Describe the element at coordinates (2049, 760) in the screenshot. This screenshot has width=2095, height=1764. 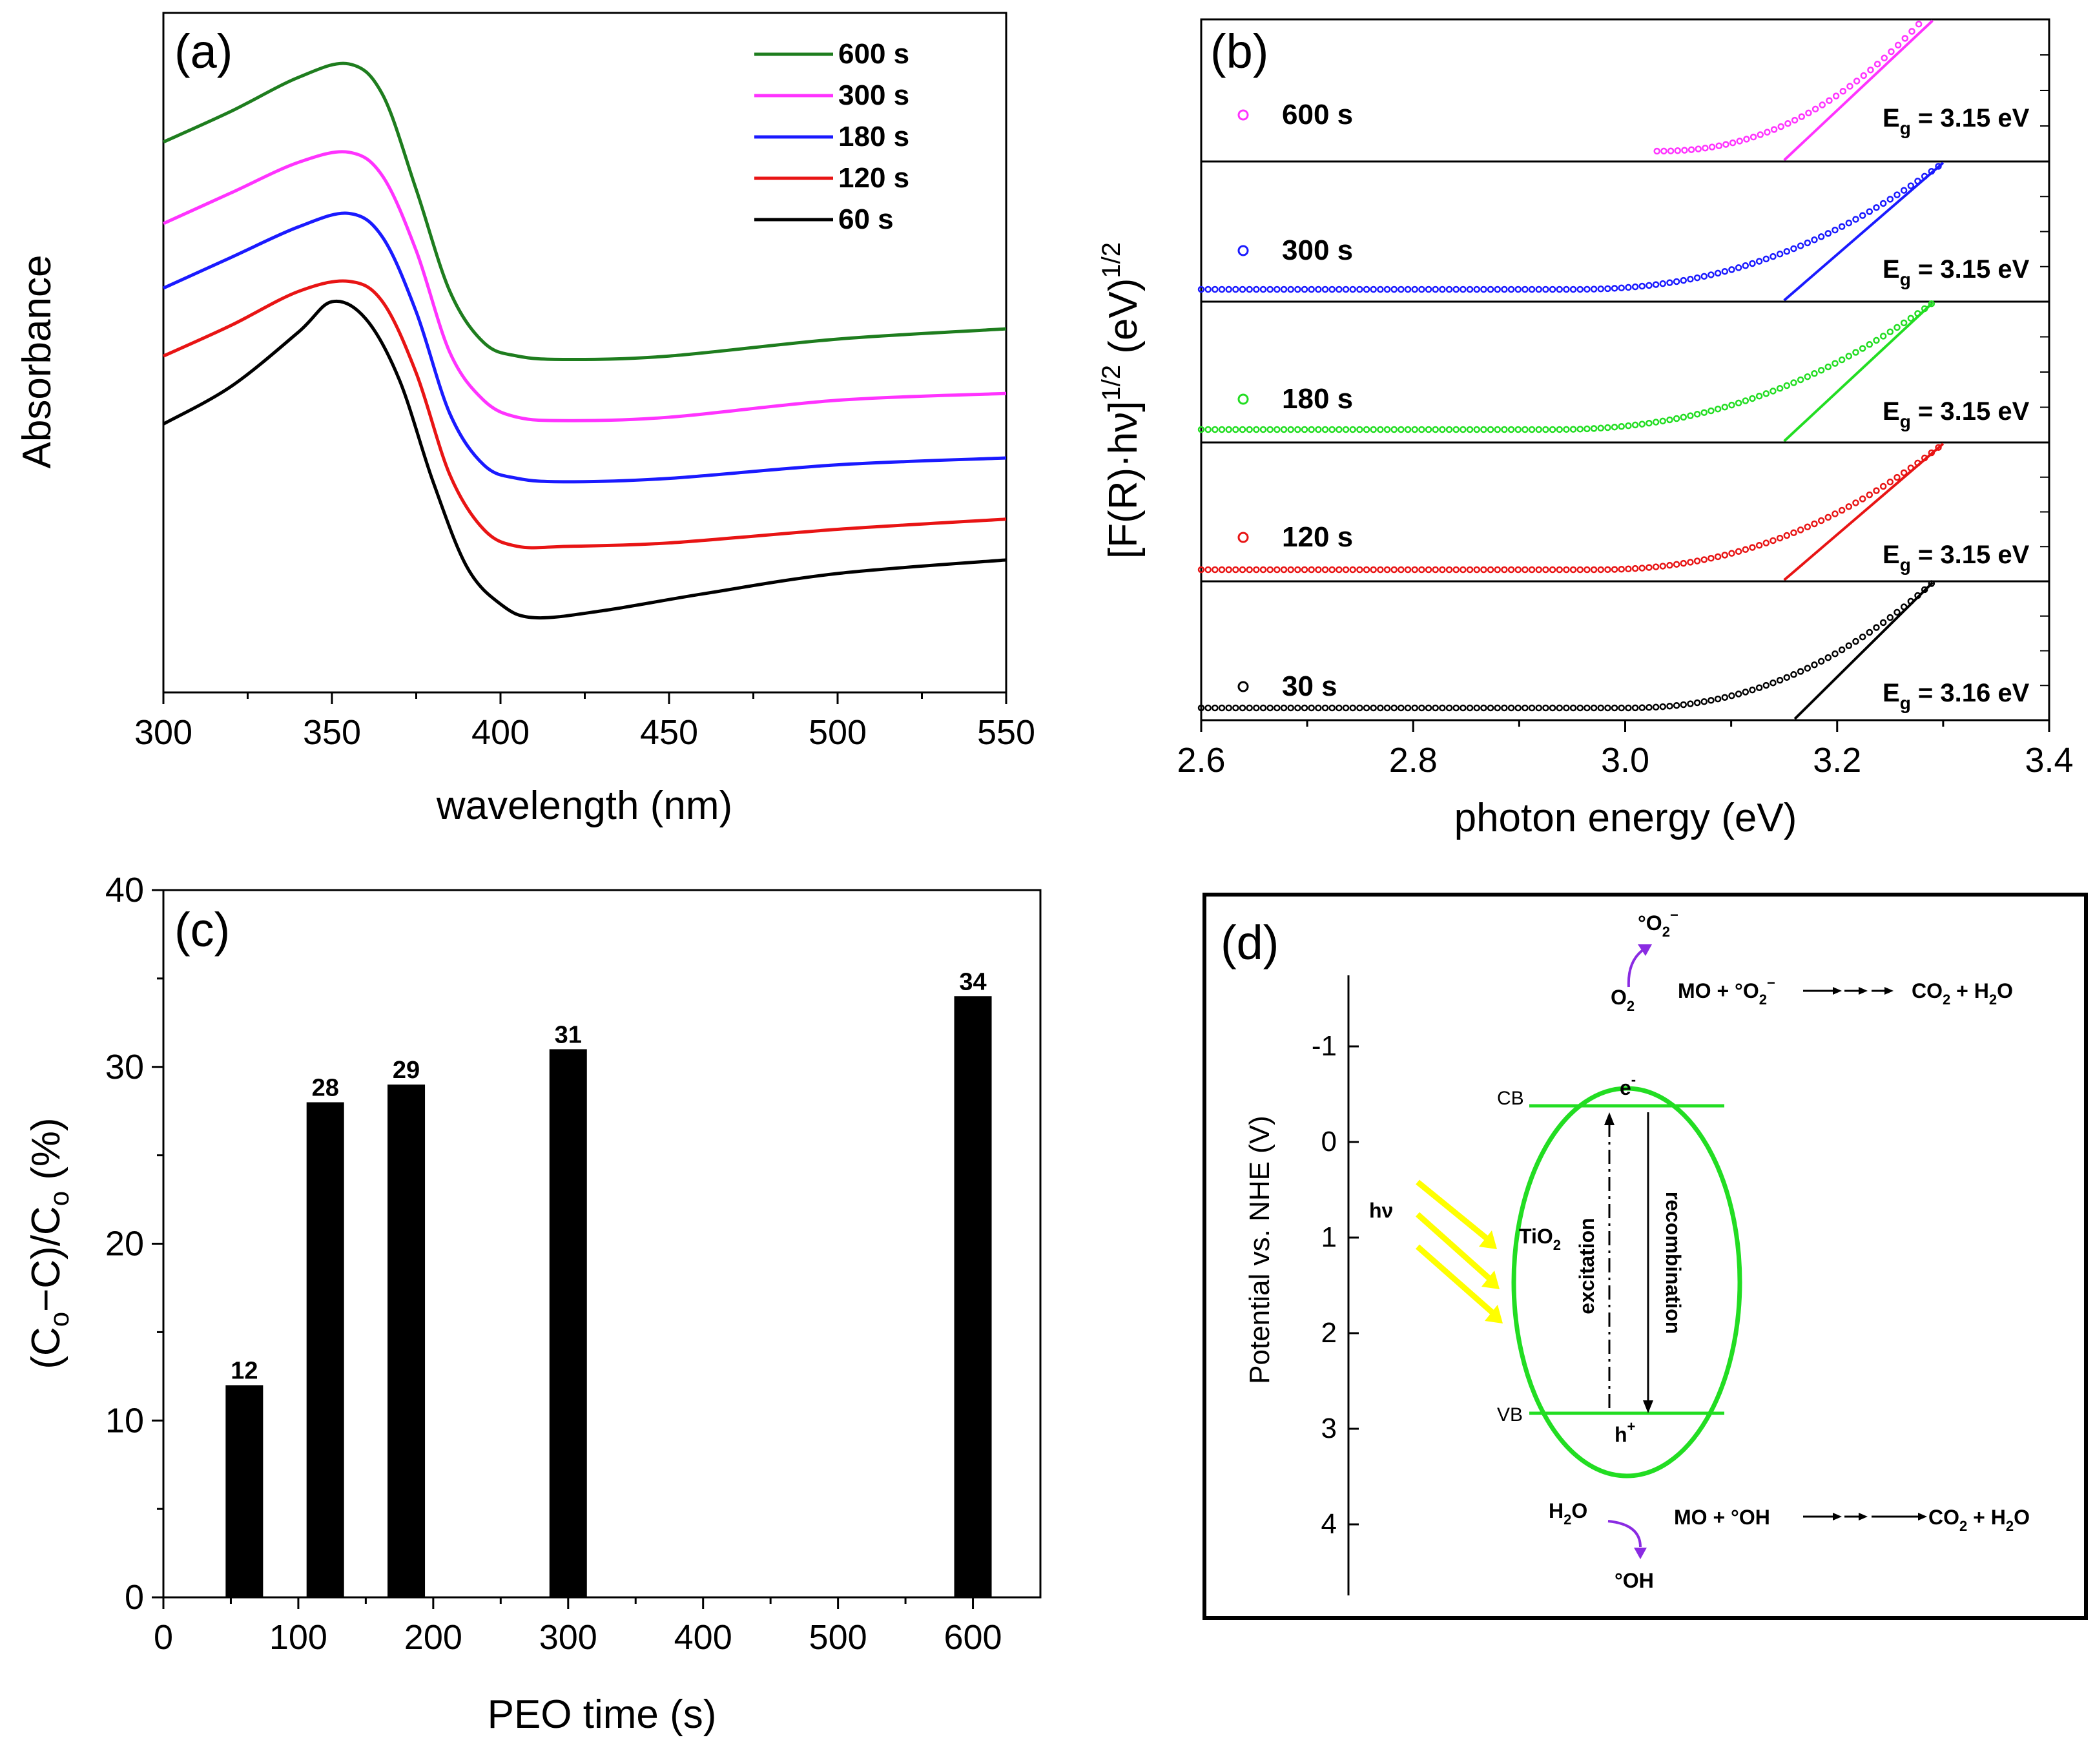
I see `x-tick-label: 3.4` at that location.